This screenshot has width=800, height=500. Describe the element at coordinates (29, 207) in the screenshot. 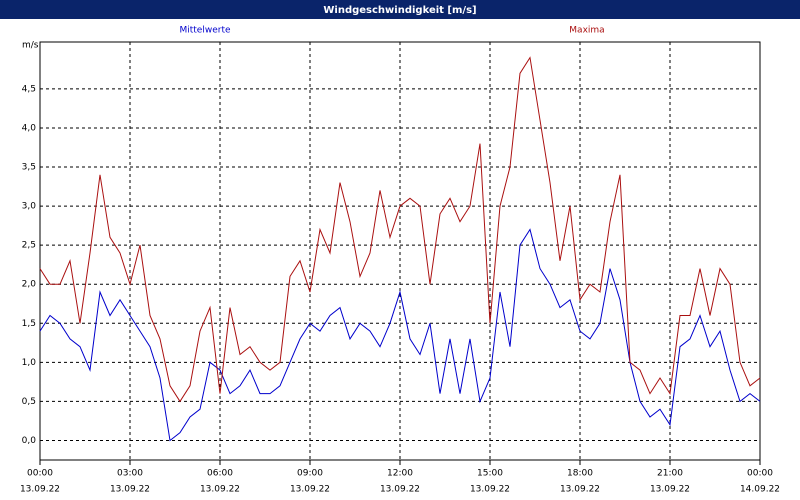

I see `y-tick-label: 3,0` at that location.